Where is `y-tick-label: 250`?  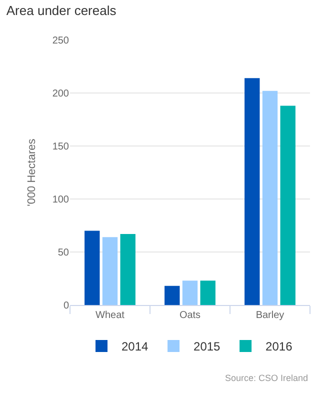
y-tick-label: 250 is located at coordinates (61, 41).